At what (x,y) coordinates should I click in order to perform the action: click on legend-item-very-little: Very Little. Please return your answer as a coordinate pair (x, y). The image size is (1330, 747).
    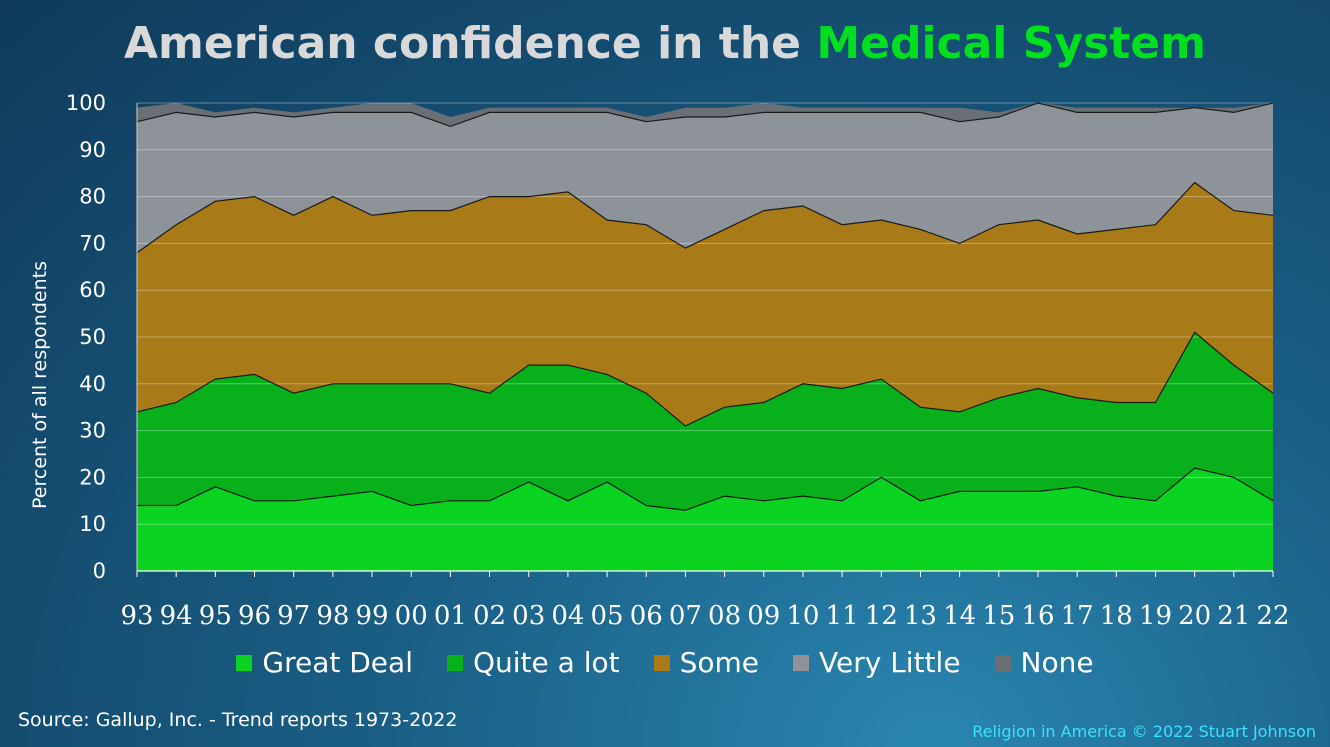
    Looking at the image, I should click on (877, 662).